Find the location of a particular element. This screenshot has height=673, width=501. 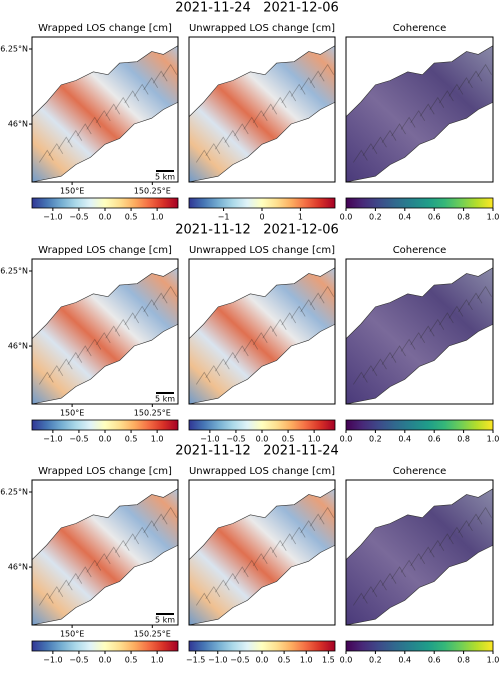

row-date-end: 2021-12-06 is located at coordinates (301, 230).